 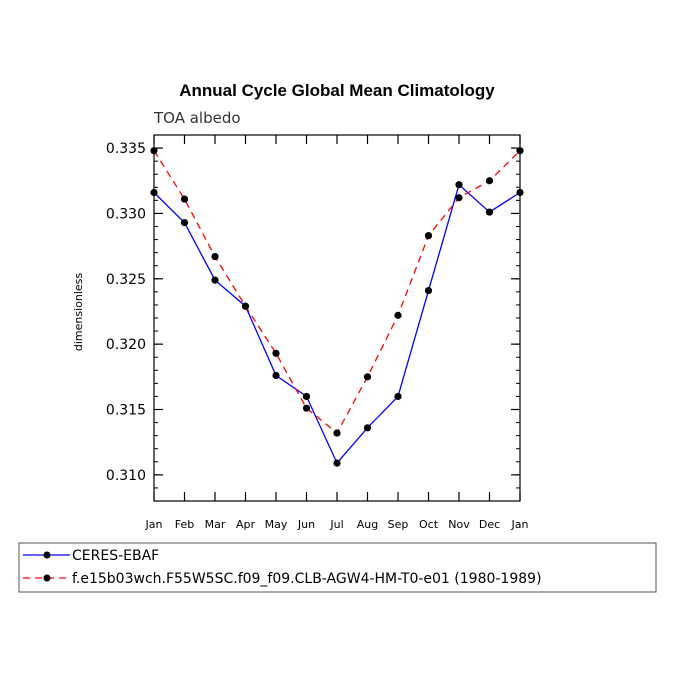 I want to click on y-tick-label: 0.330, so click(x=126, y=214).